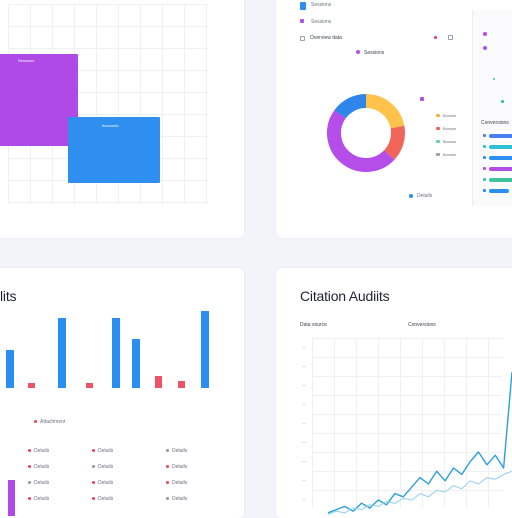 The image size is (512, 518). What do you see at coordinates (492, 108) in the screenshot?
I see `conversions-panel: Conversions` at bounding box center [492, 108].